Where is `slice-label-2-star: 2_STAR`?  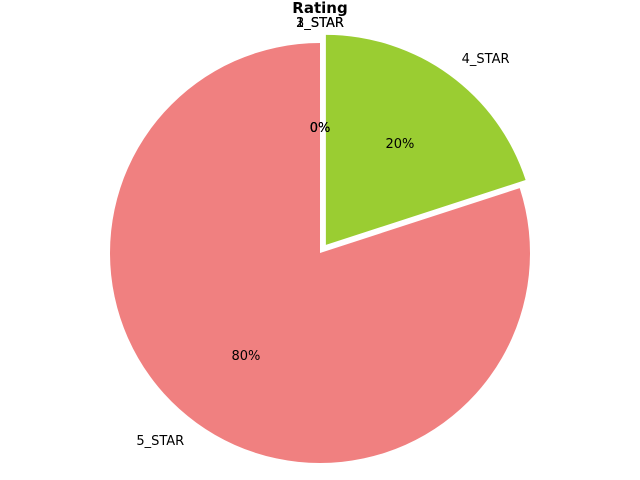
slice-label-2-star: 2_STAR is located at coordinates (320, 23).